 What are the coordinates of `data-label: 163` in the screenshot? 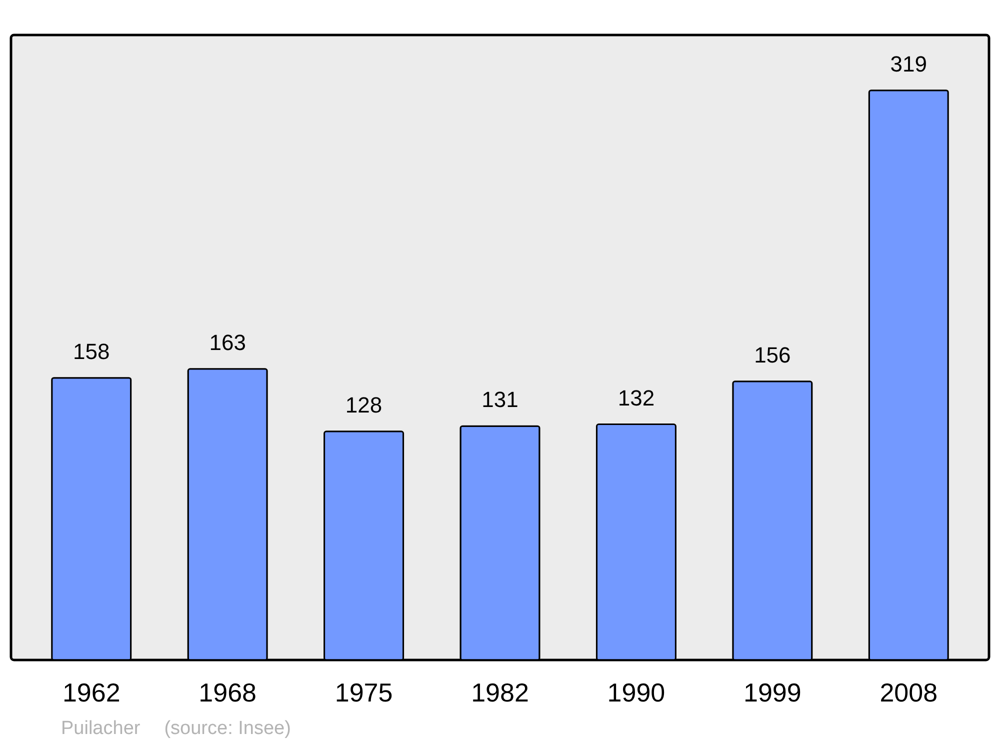 It's located at (227, 342).